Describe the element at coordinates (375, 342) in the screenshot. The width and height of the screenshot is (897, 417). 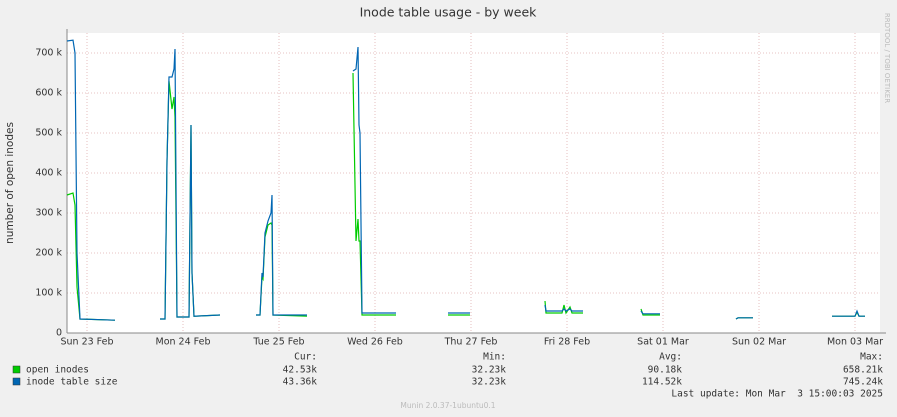
I see `x-tick-label: Wed 26 Feb` at that location.